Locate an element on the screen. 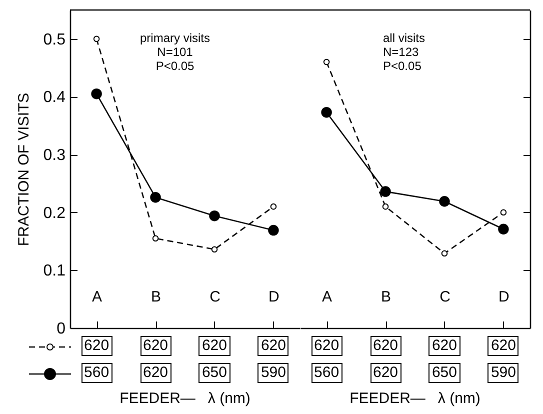 The width and height of the screenshot is (543, 414). y-tick-label: 0.5 is located at coordinates (54, 39).